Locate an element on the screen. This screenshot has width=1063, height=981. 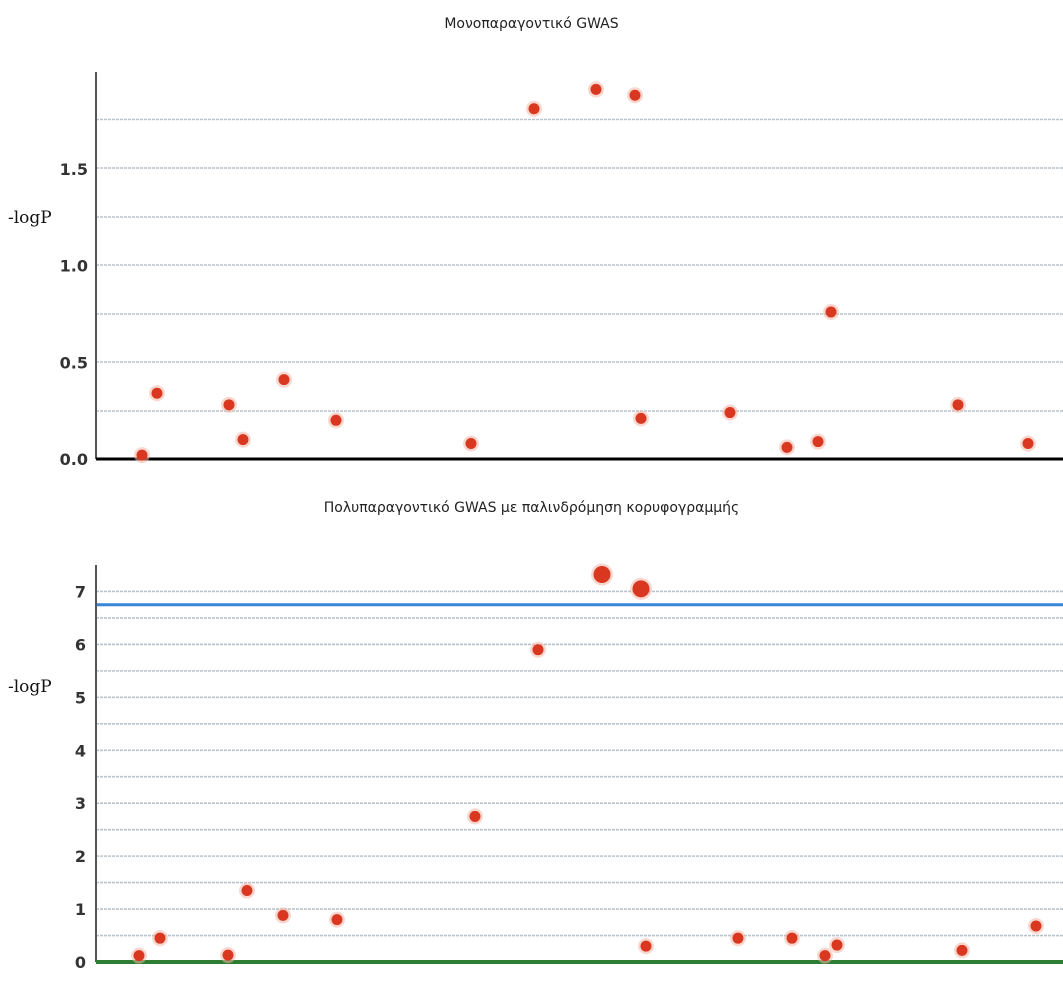
y-tick-label: 1 is located at coordinates (80, 909).